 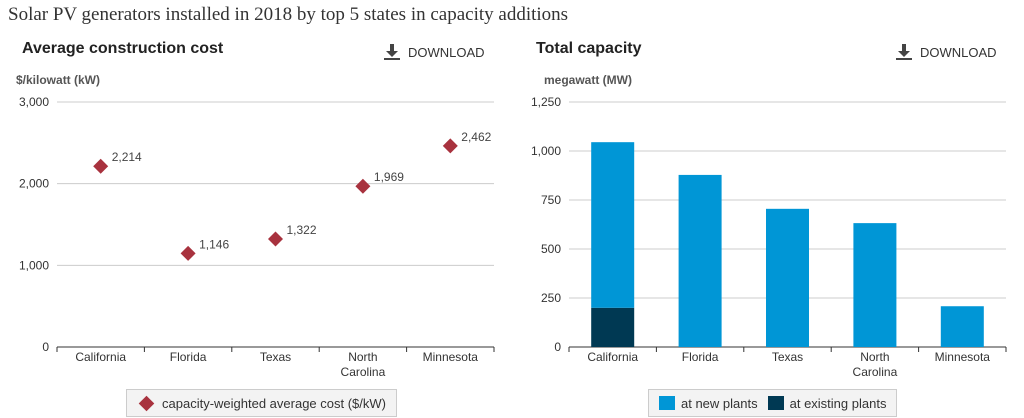 I want to click on data-label: 1,146, so click(x=214, y=244).